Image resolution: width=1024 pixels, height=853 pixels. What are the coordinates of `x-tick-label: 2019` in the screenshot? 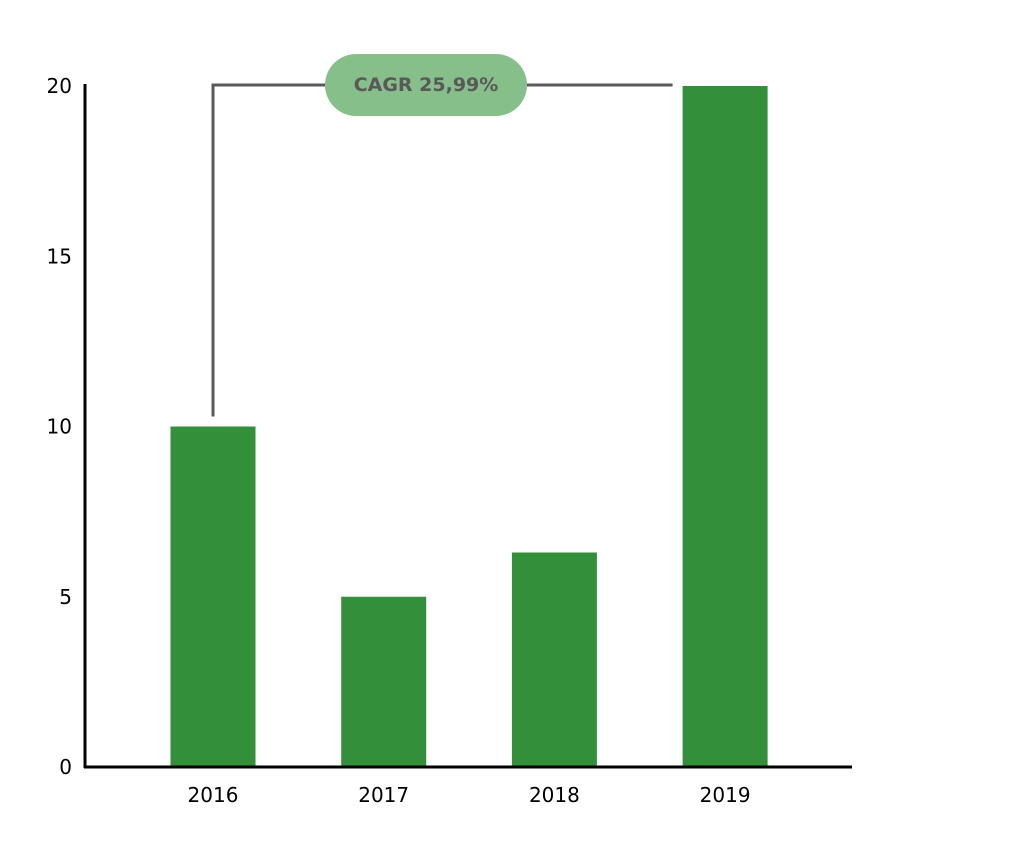 It's located at (725, 795).